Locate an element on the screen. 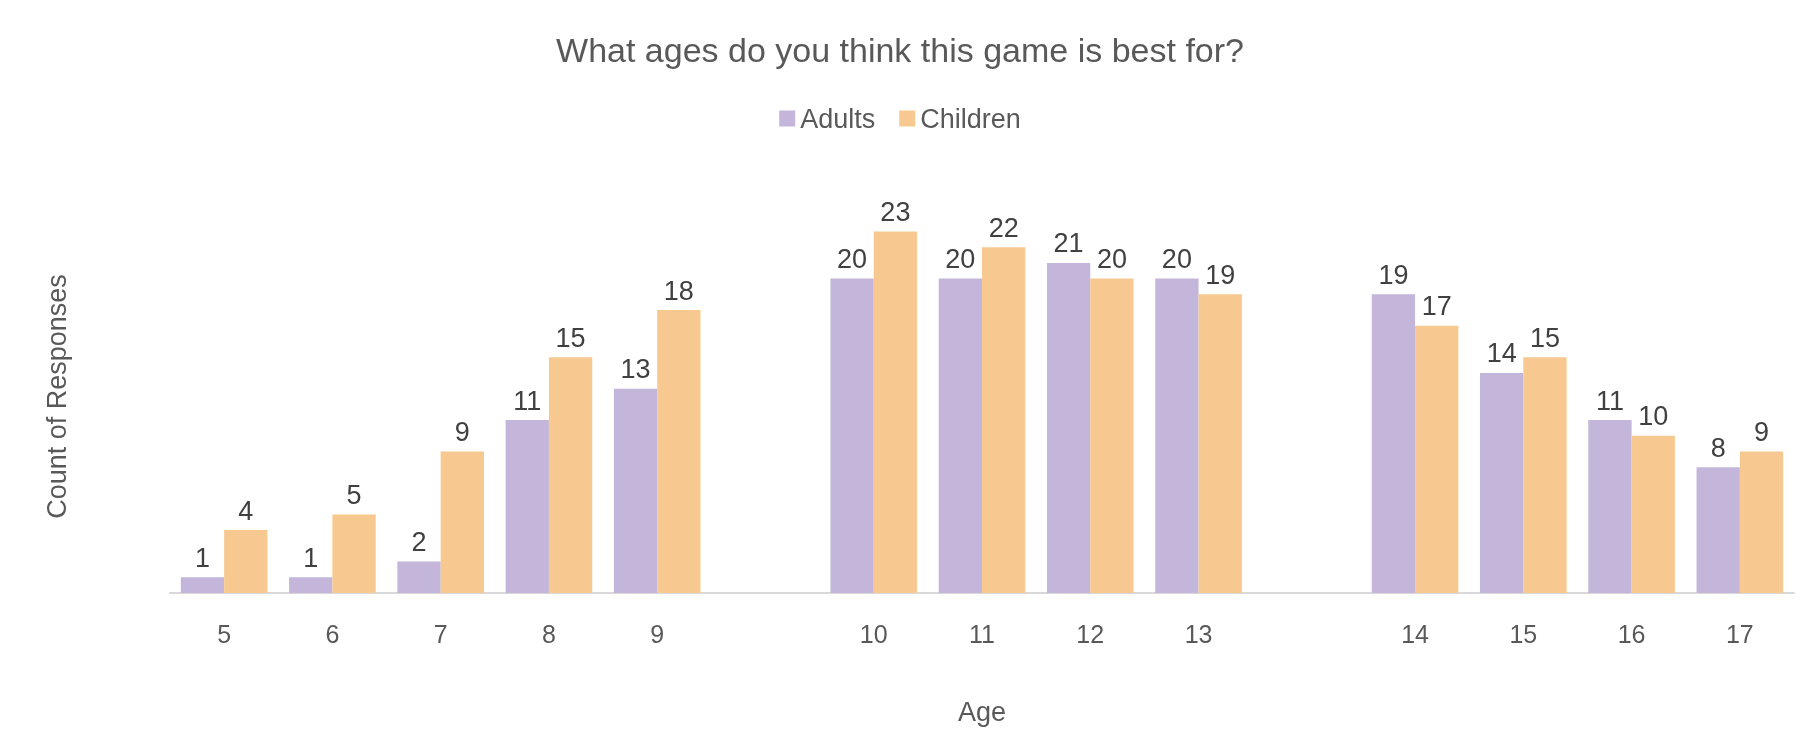  data-label: 23 is located at coordinates (895, 211).